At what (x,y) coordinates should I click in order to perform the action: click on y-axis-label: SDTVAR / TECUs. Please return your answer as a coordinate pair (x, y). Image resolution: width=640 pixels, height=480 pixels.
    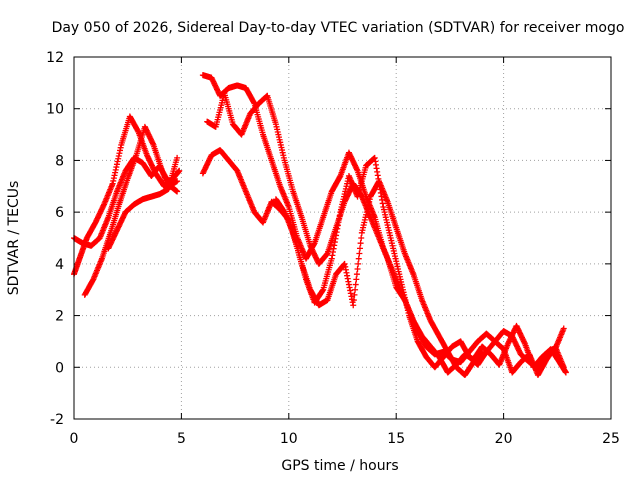
    Looking at the image, I should click on (14, 238).